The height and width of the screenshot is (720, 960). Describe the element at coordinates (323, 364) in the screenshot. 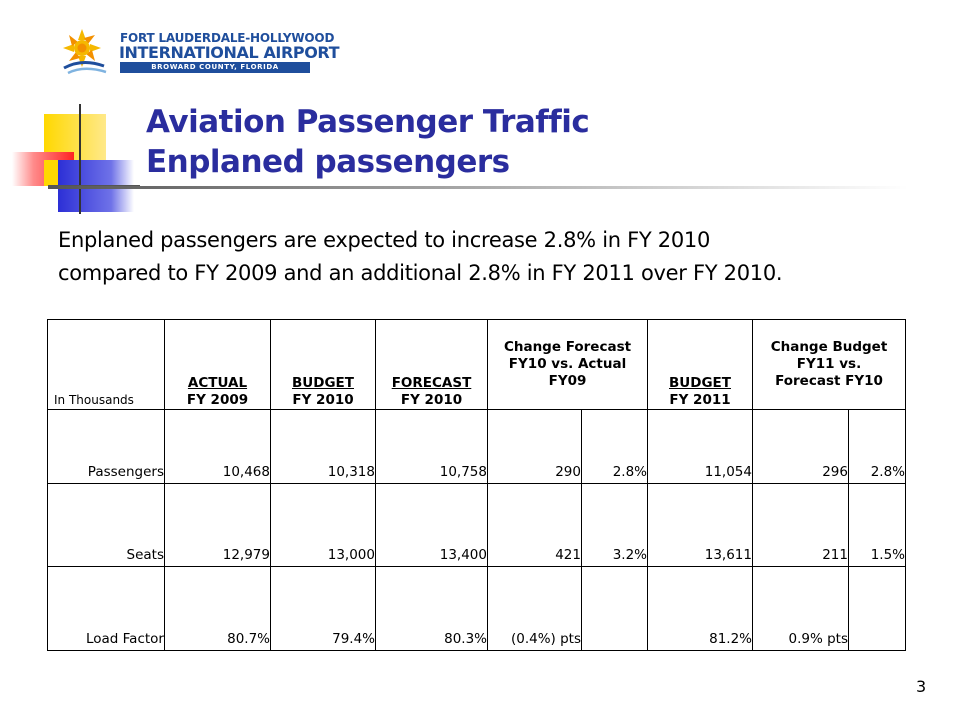

I see `header-budget-fy2010: BUDGET FY 2010` at that location.